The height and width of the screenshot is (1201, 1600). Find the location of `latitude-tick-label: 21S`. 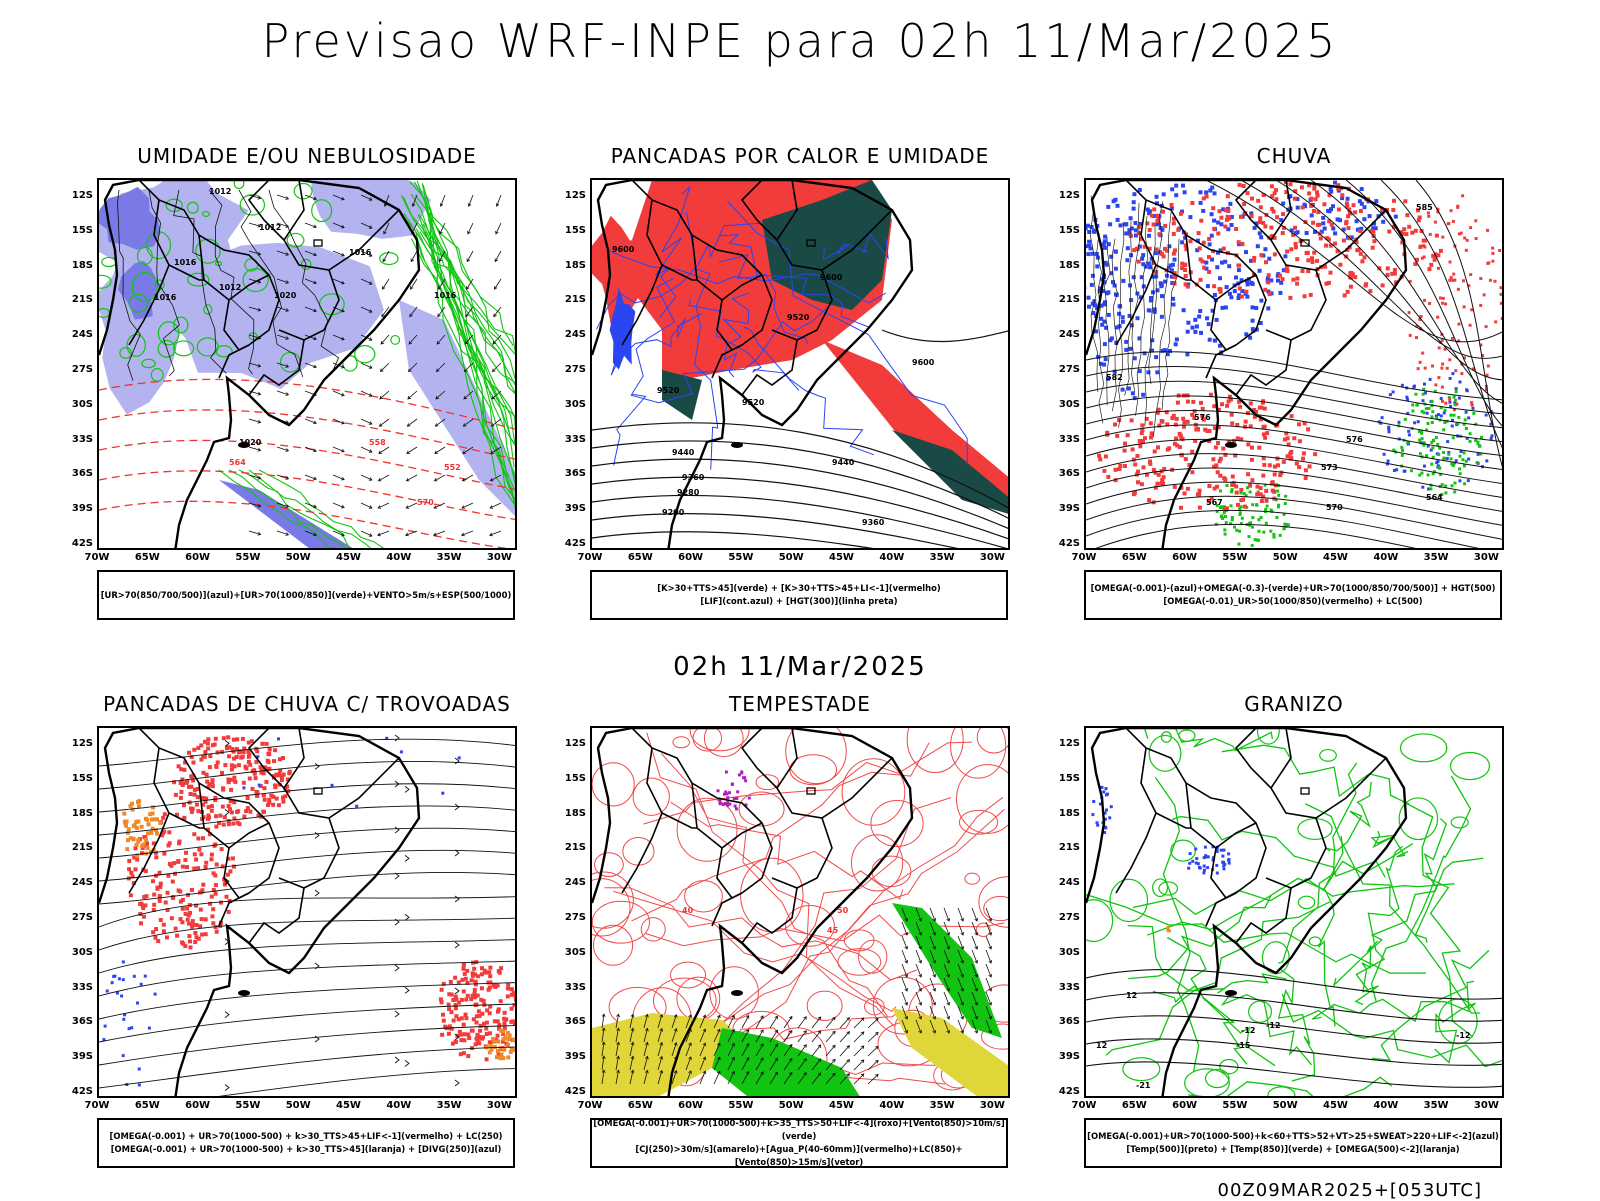

latitude-tick-label: 21S is located at coordinates (1064, 299).